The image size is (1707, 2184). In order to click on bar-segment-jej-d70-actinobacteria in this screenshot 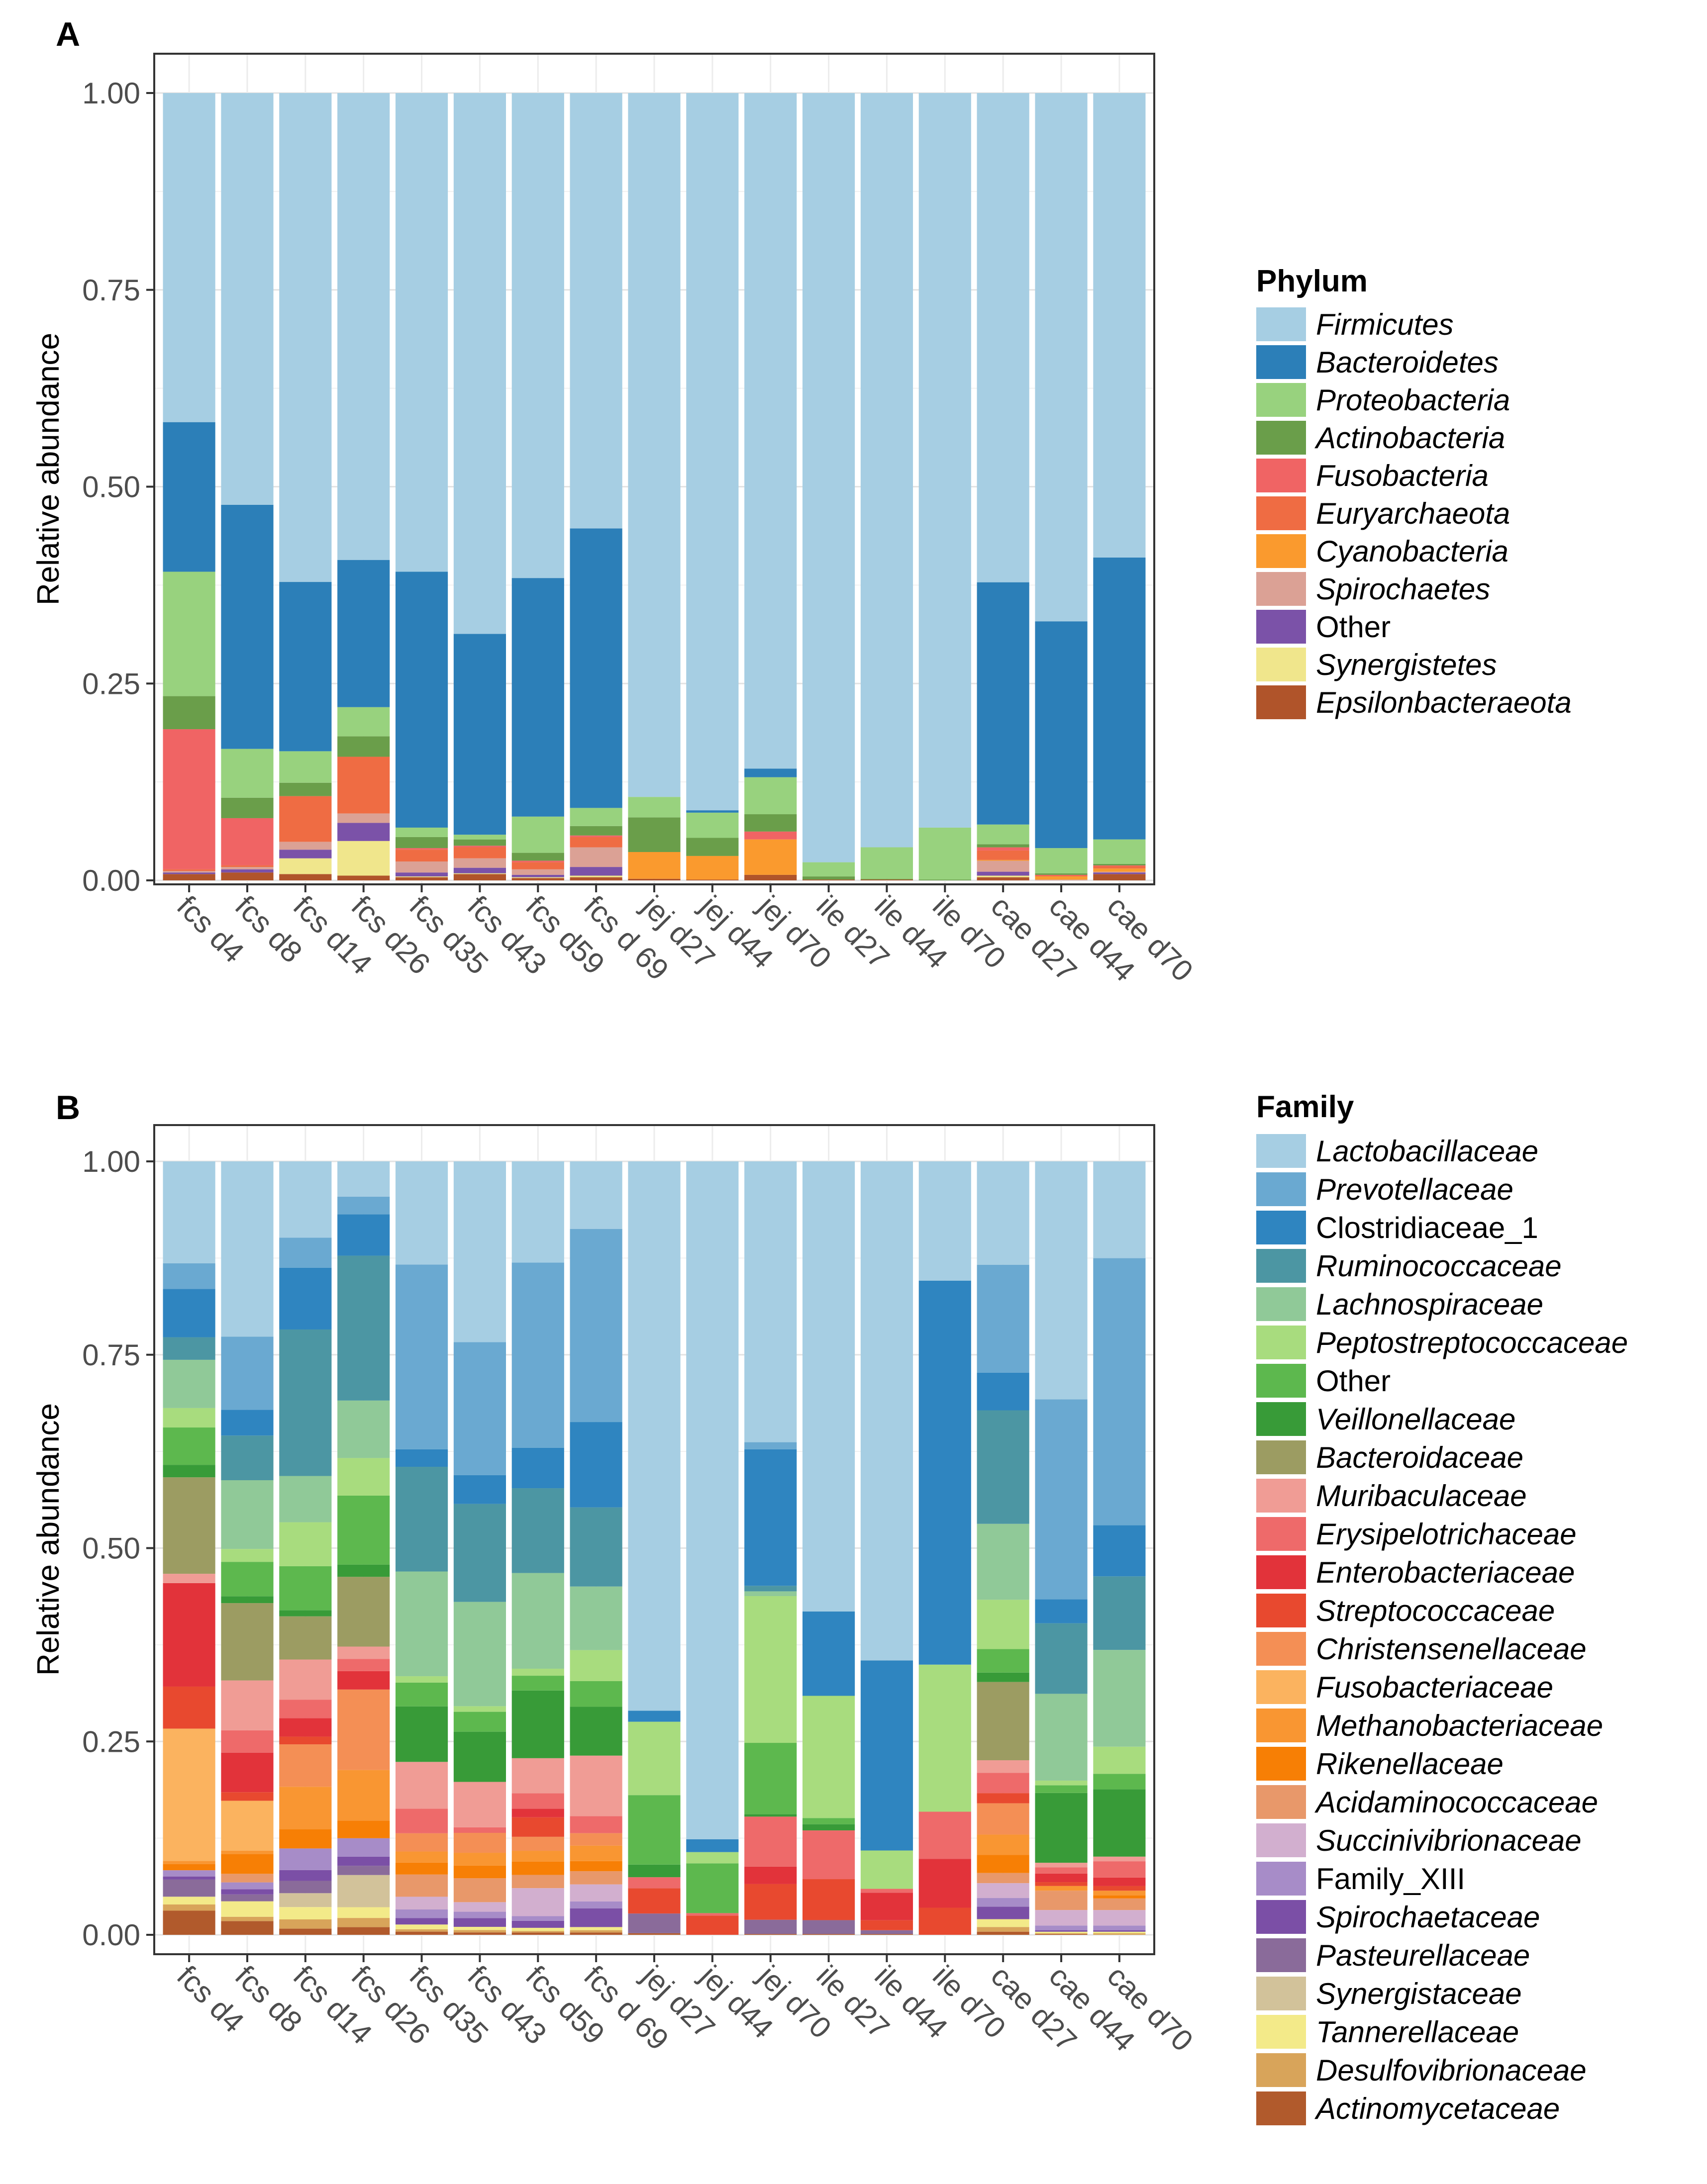, I will do `click(770, 823)`.